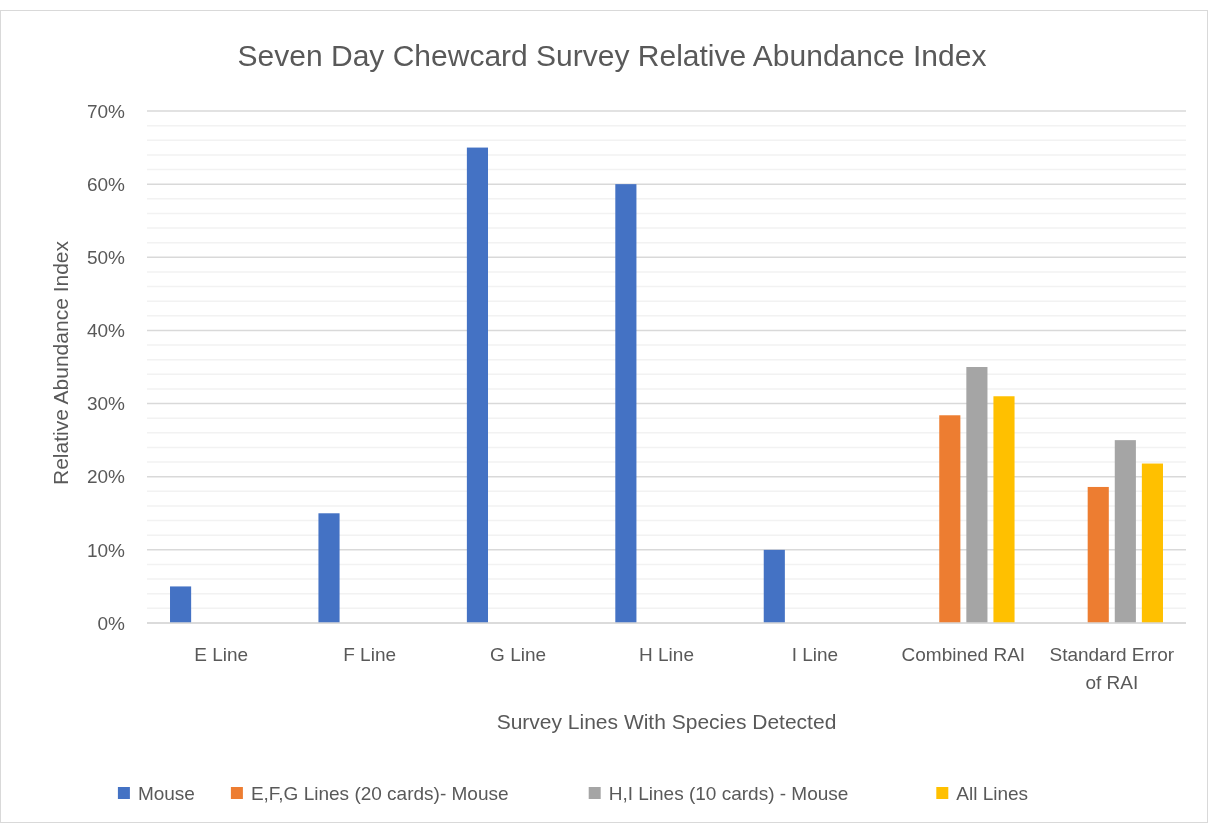  Describe the element at coordinates (106, 184) in the screenshot. I see `y-tick-label: 60%` at that location.